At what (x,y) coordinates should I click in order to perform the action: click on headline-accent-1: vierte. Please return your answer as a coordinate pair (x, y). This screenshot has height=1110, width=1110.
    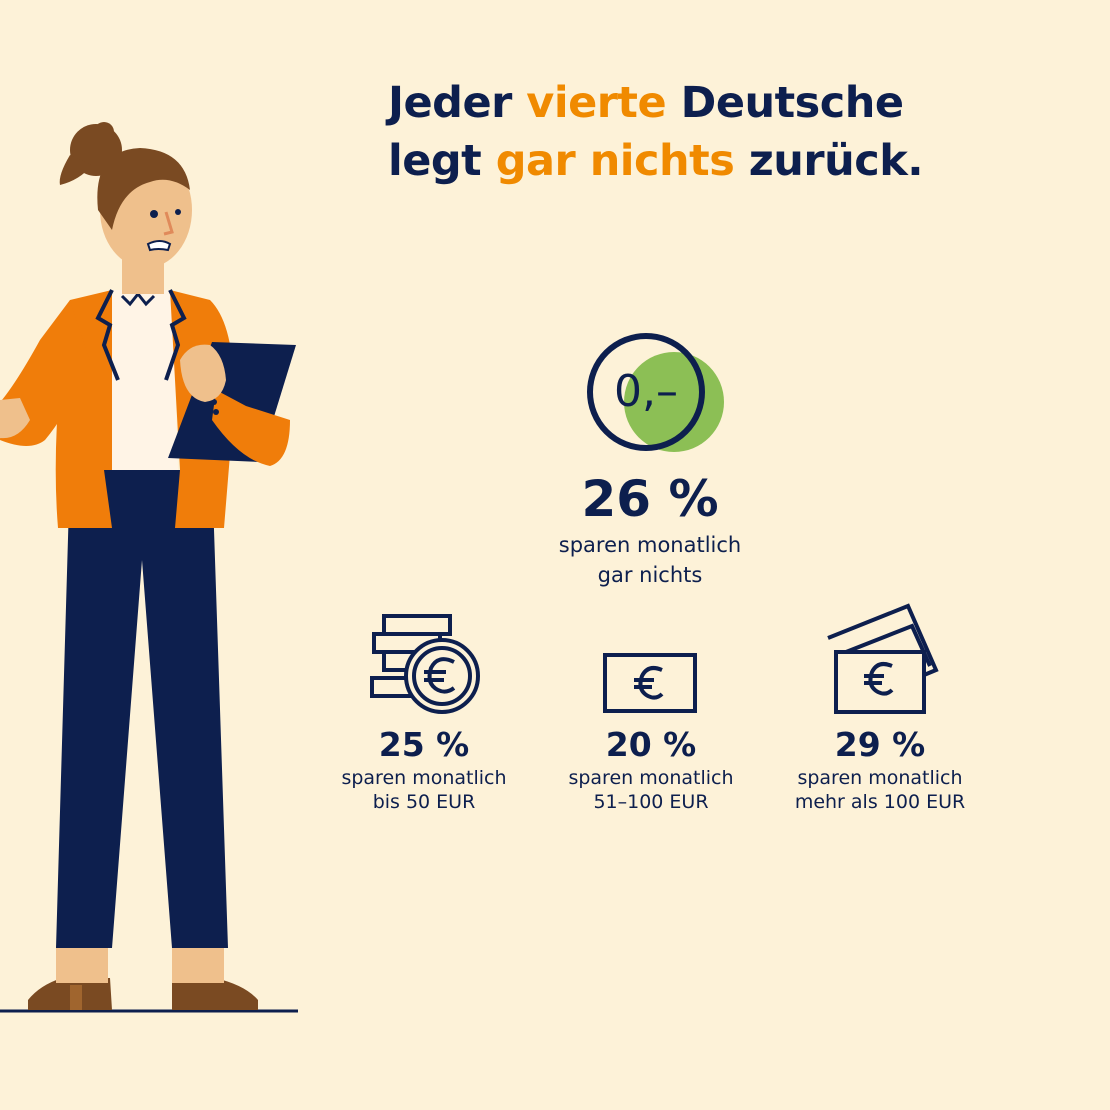
    Looking at the image, I should click on (596, 103).